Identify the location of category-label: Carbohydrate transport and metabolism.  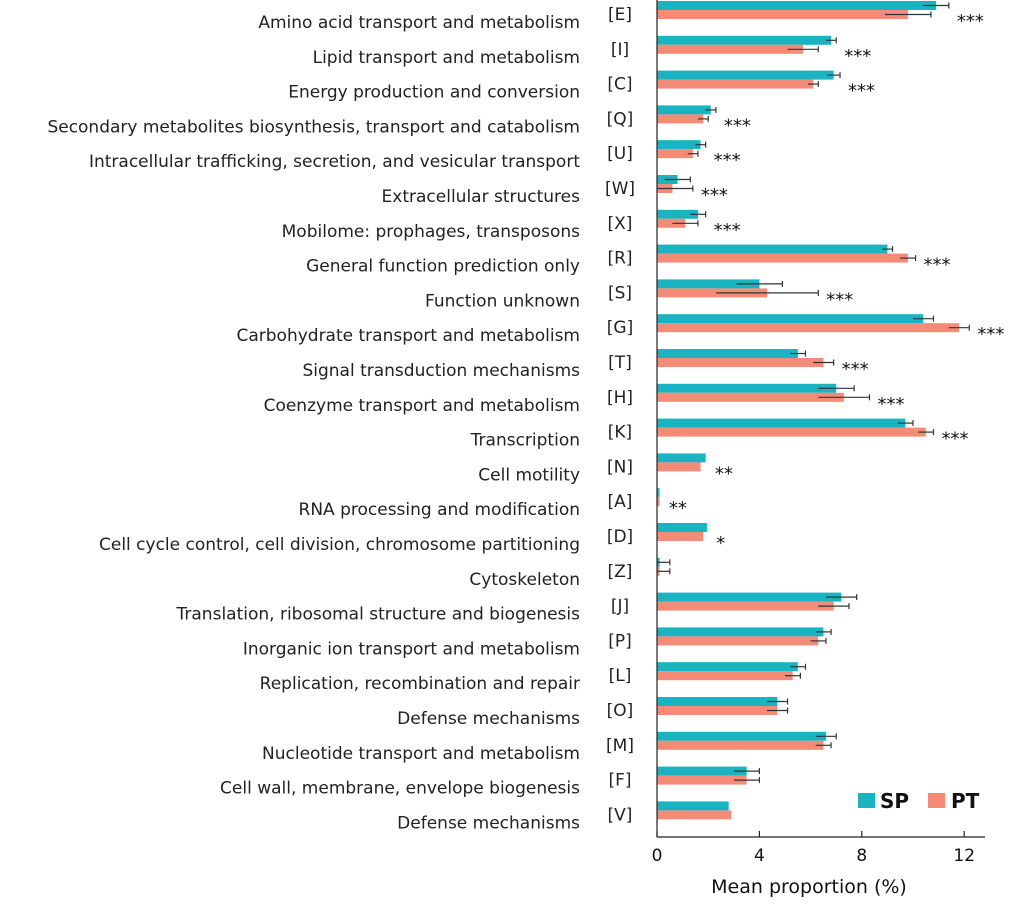
(408, 336).